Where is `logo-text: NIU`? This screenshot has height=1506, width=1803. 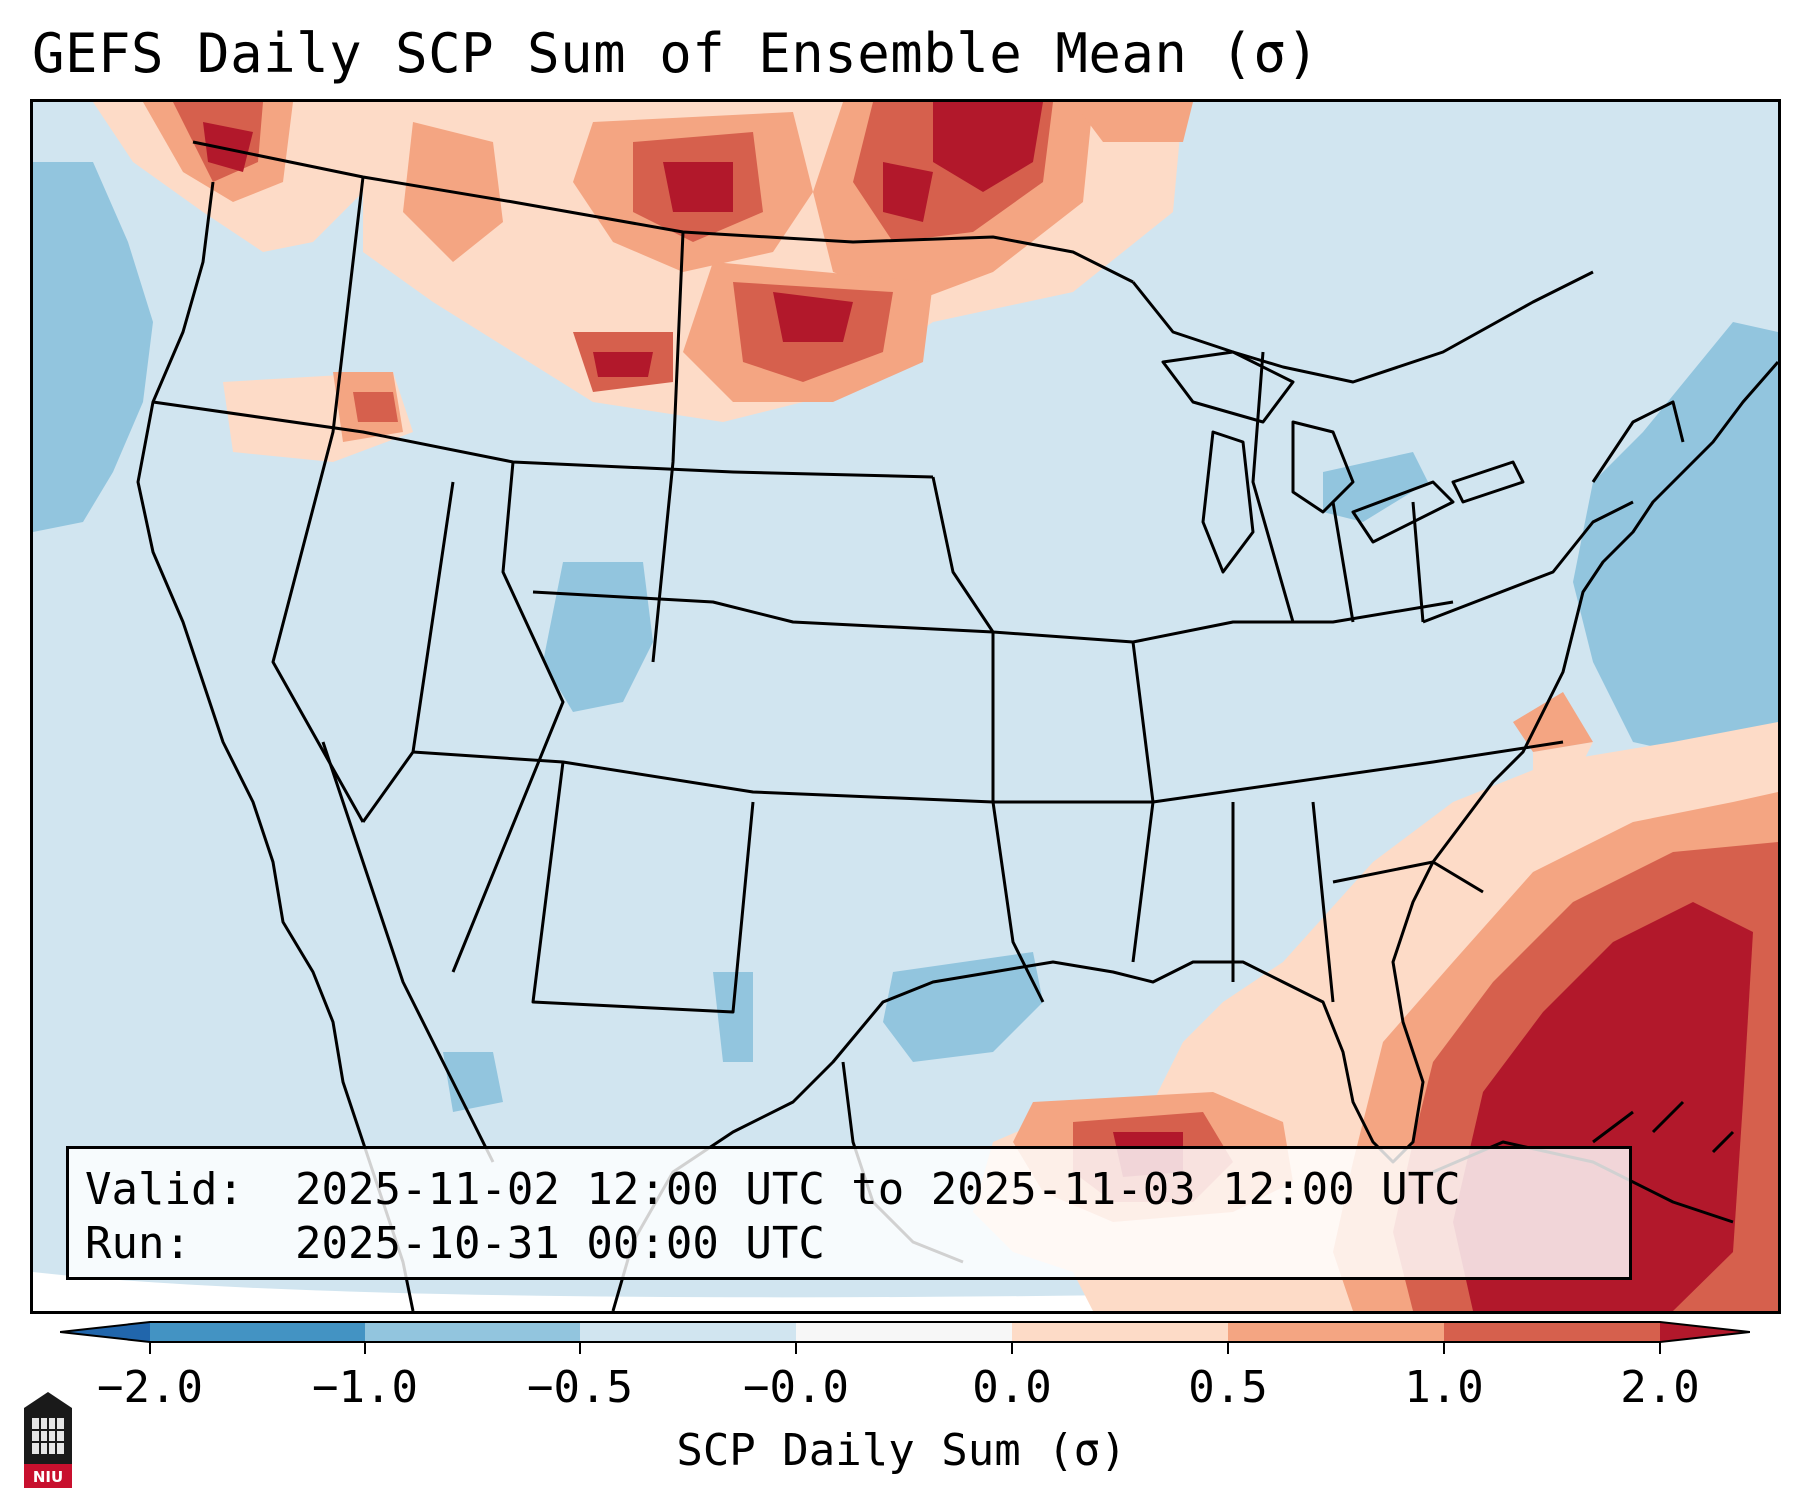 logo-text: NIU is located at coordinates (48, 1477).